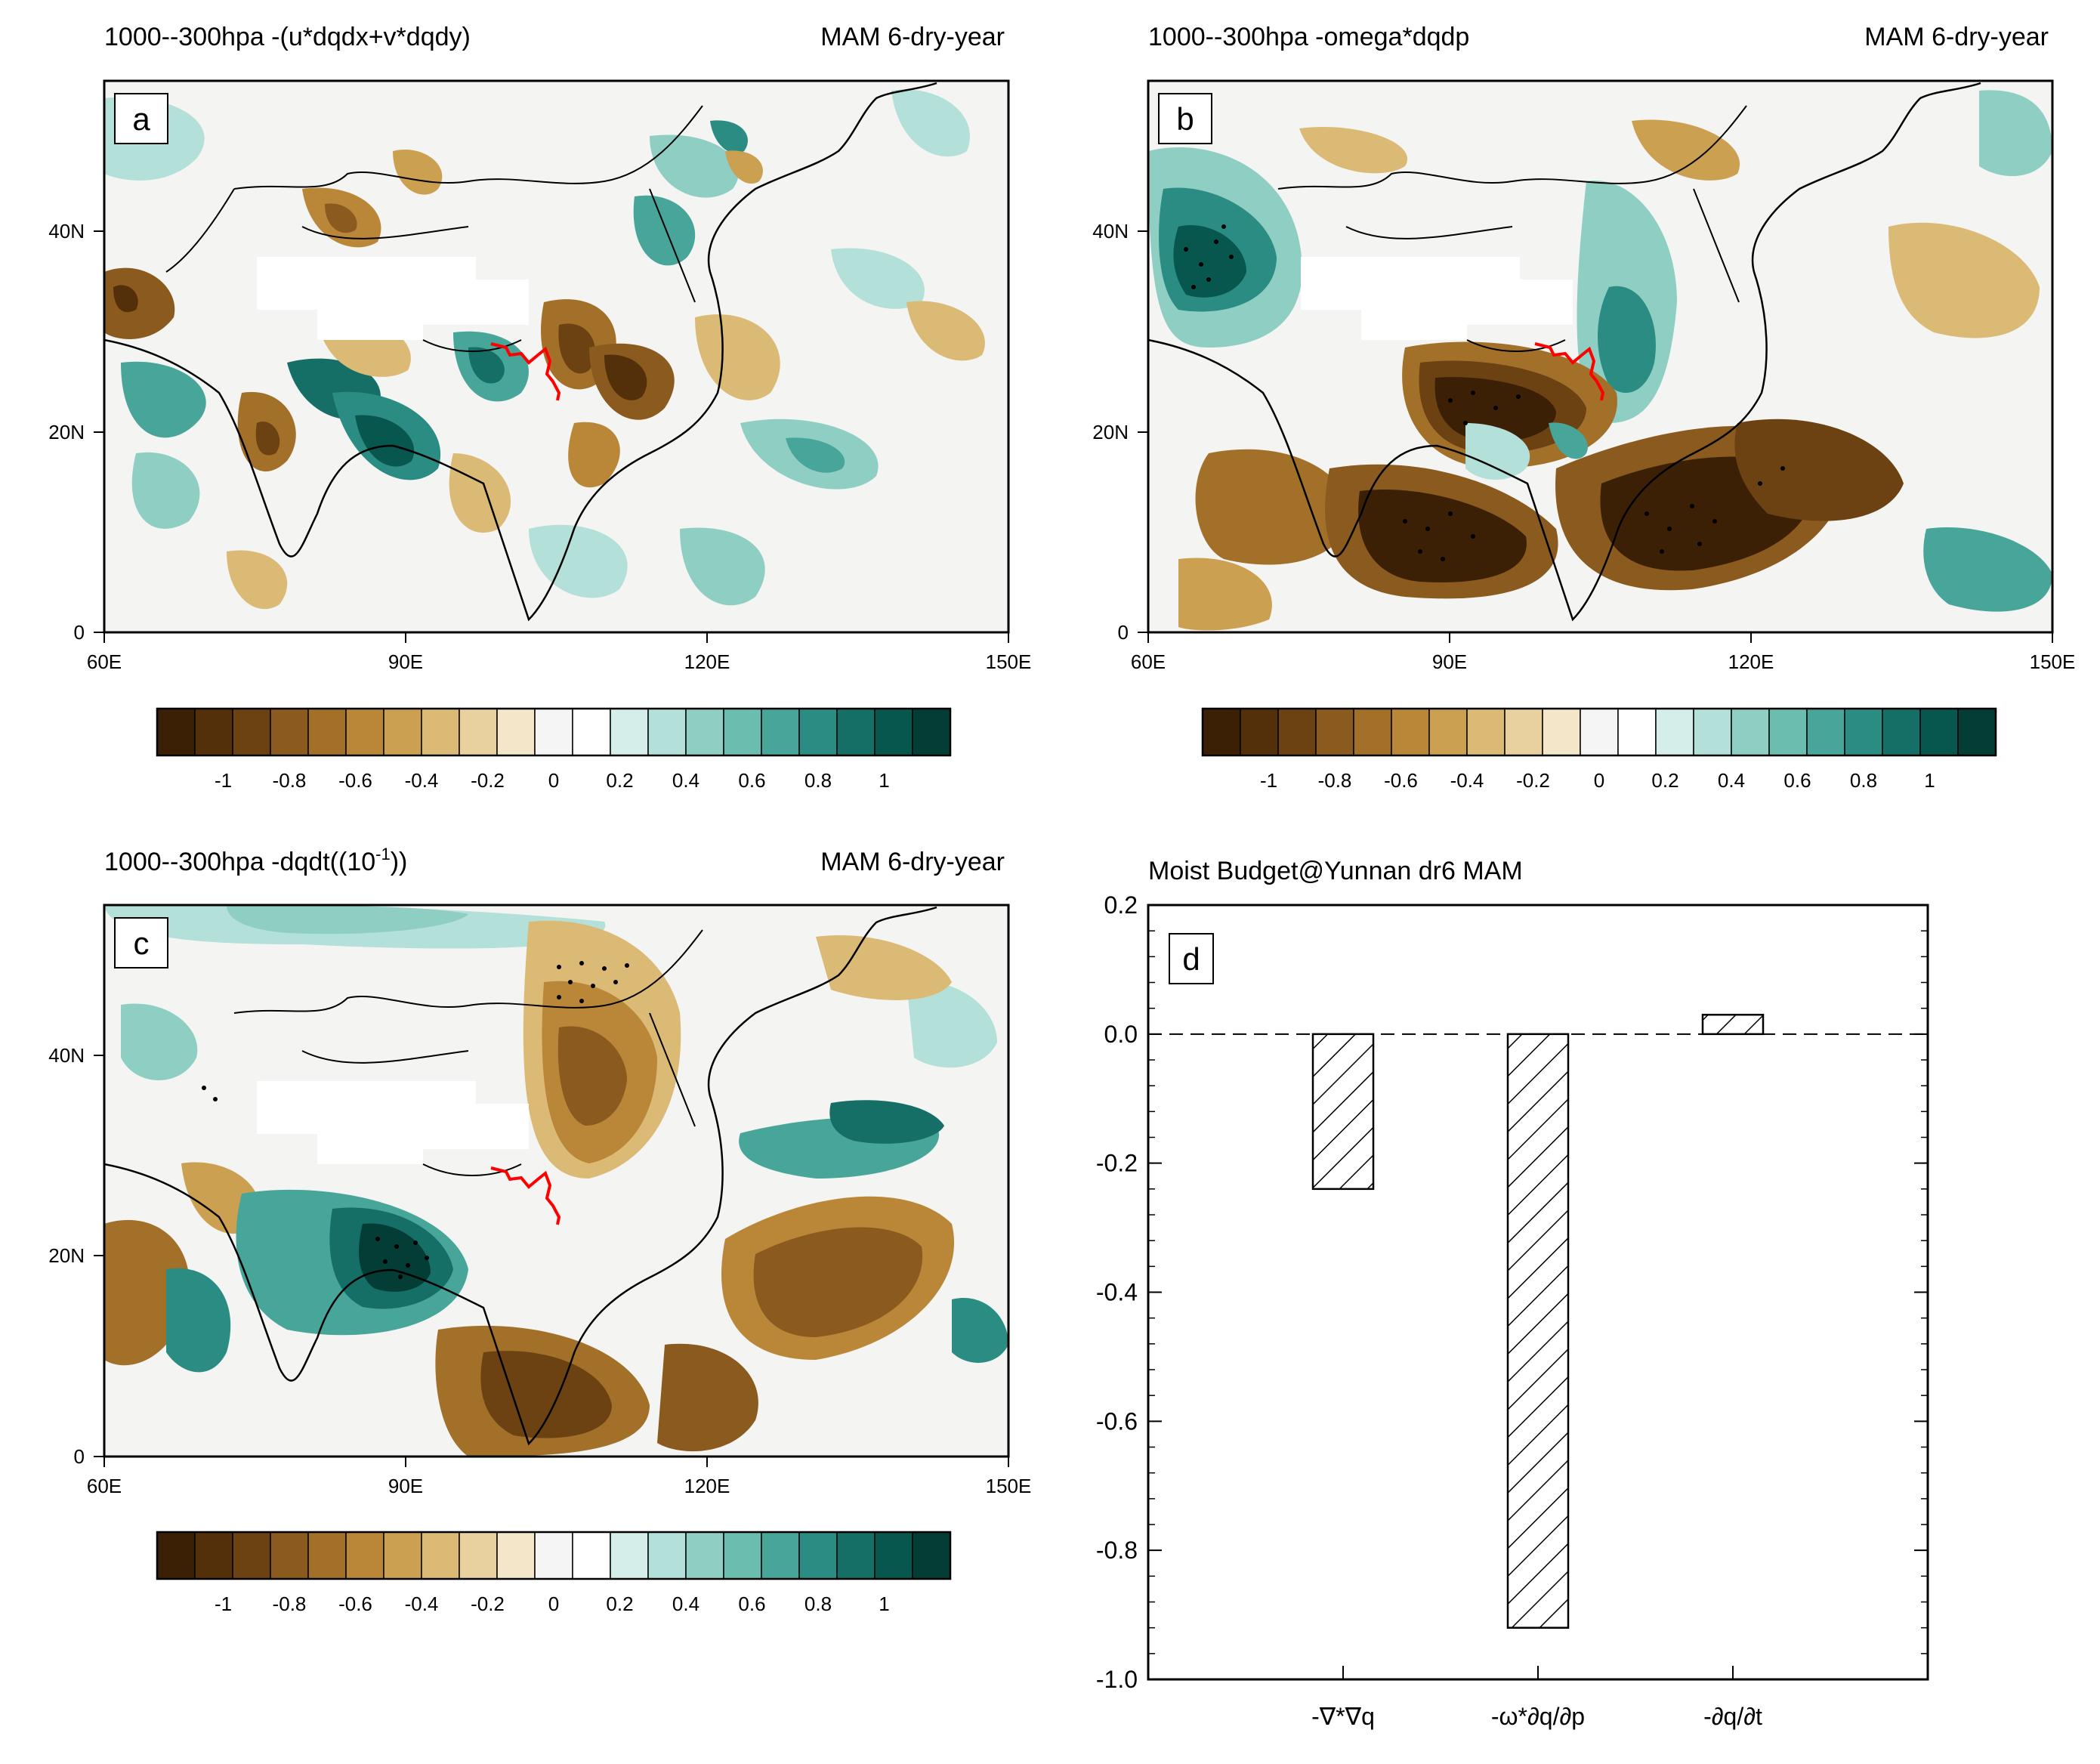  Describe the element at coordinates (707, 1486) in the screenshot. I see `x-tick-label: 120E` at that location.